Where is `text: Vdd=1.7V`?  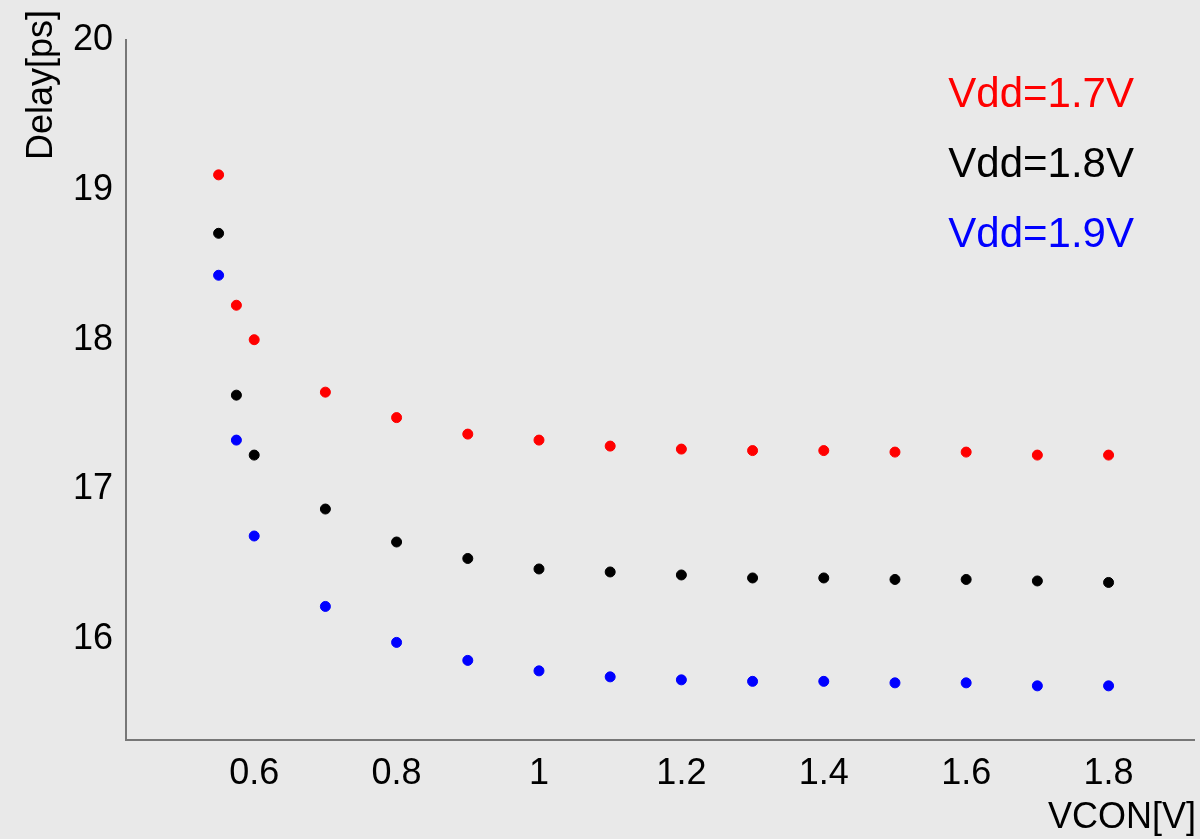 text: Vdd=1.7V is located at coordinates (1041, 92).